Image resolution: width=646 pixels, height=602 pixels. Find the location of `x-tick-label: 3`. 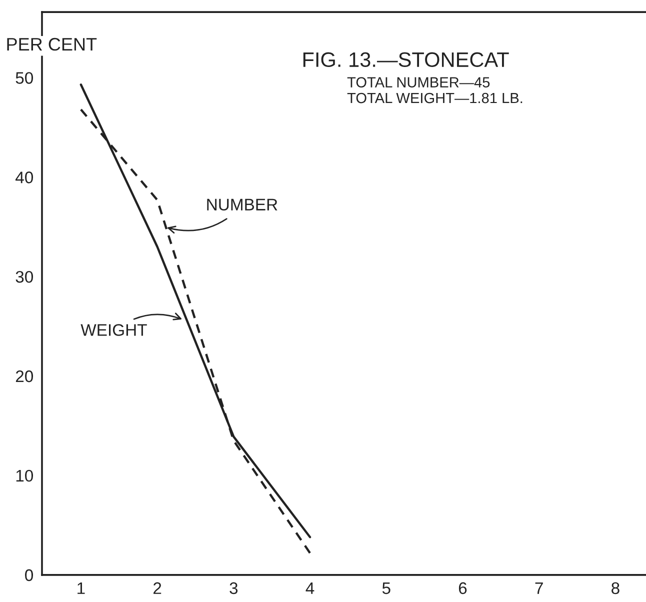

x-tick-label: 3 is located at coordinates (234, 588).